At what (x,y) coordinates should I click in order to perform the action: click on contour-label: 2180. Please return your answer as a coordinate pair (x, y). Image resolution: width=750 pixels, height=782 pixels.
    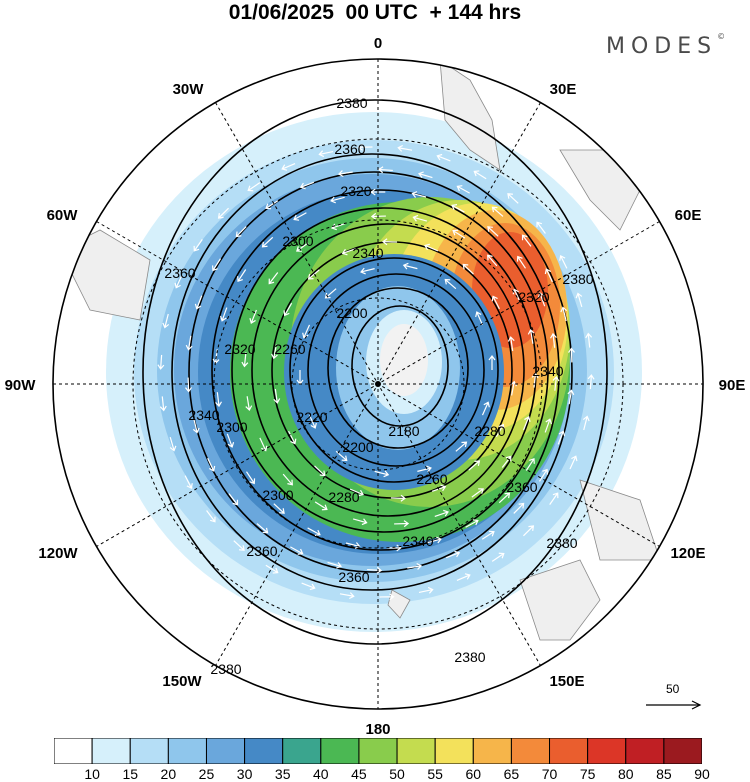
    Looking at the image, I should click on (403, 431).